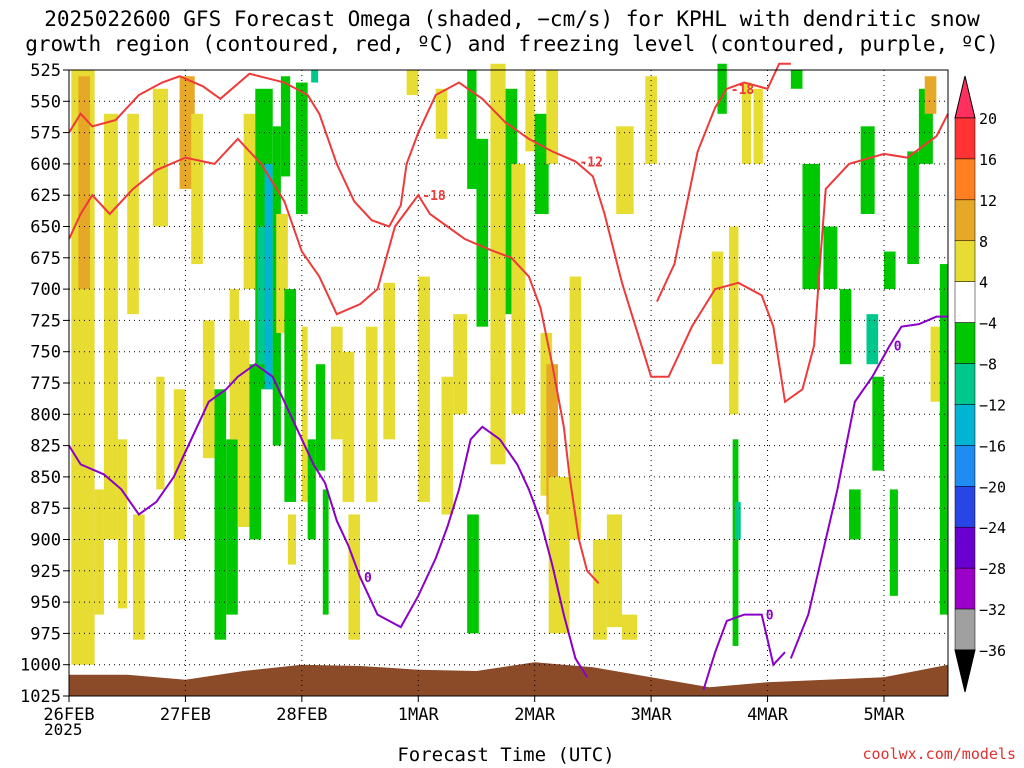 The image size is (1024, 768). What do you see at coordinates (508, 679) in the screenshot?
I see `terrain-surface` at bounding box center [508, 679].